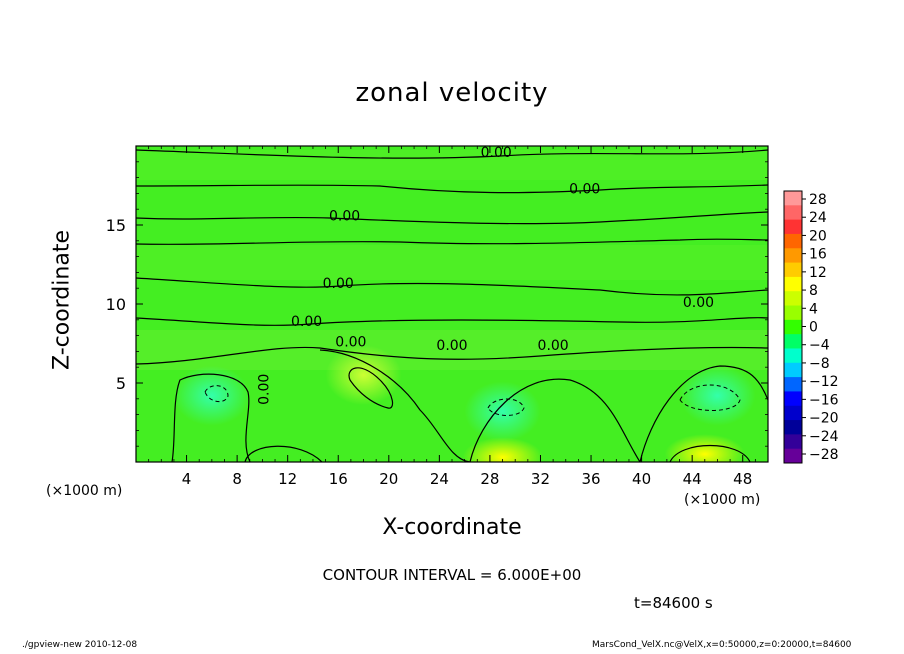 The image size is (904, 654). I want to click on time-stamp: t=84600 s, so click(673, 603).